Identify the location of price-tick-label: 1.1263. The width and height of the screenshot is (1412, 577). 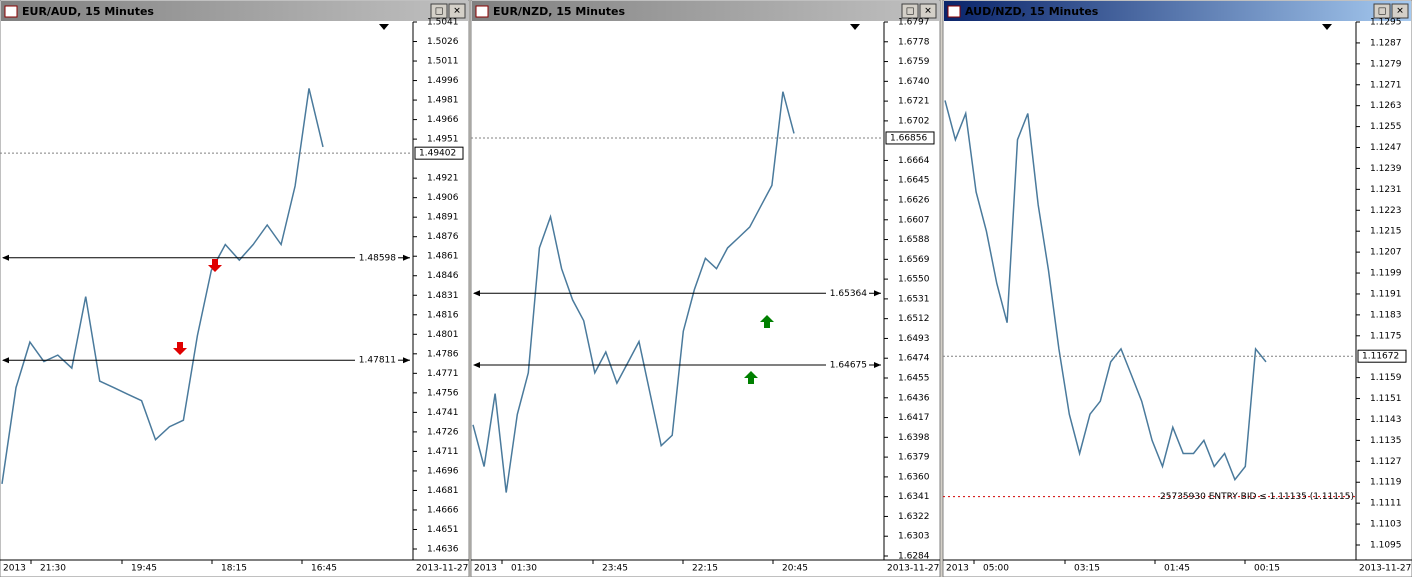
(1386, 106).